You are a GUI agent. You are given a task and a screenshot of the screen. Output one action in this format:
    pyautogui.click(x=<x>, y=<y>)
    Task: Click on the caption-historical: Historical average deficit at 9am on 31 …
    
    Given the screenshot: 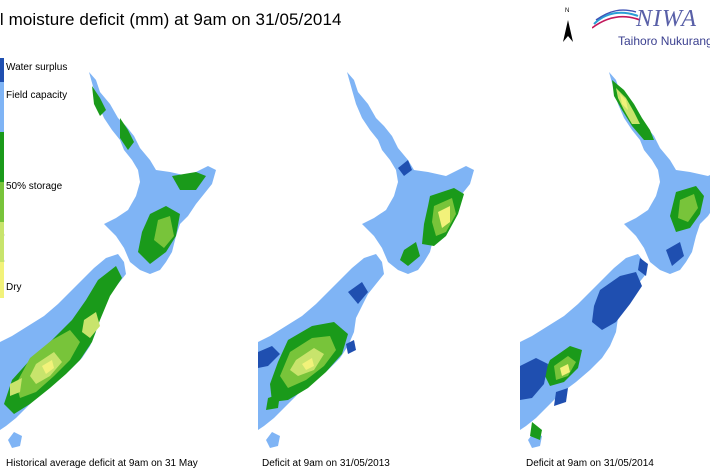 What is the action you would take?
    pyautogui.click(x=102, y=463)
    